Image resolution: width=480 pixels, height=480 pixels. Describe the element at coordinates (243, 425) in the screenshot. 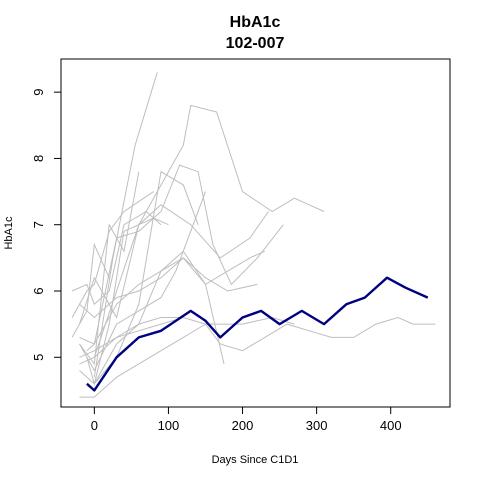

I see `x-tick-label-200: 200` at that location.